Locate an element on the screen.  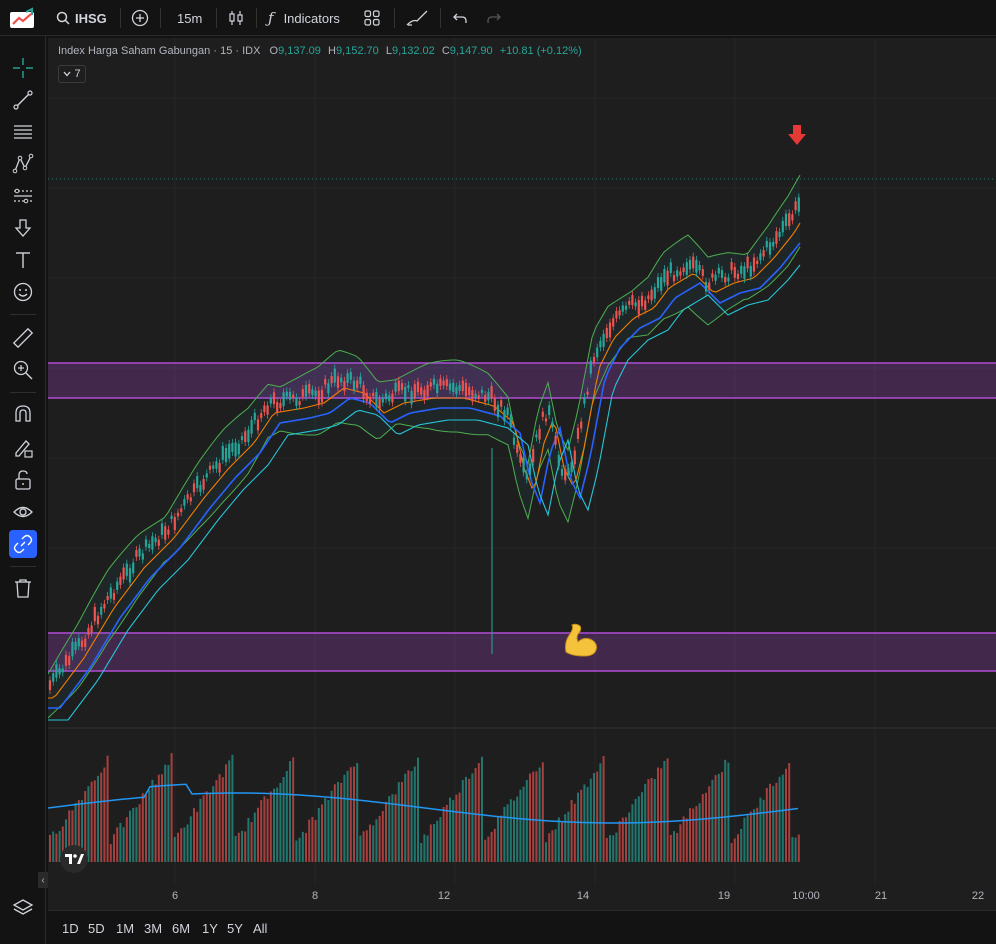
text-tool is located at coordinates (23, 260).